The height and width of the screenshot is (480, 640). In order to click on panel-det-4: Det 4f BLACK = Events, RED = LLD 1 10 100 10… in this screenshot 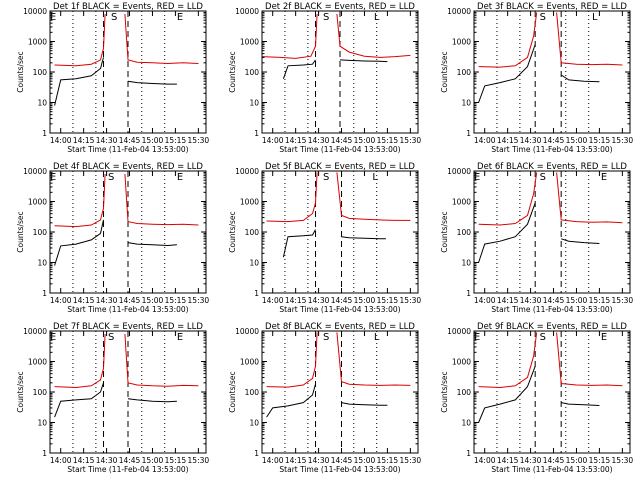, I will do `click(112, 238)`.